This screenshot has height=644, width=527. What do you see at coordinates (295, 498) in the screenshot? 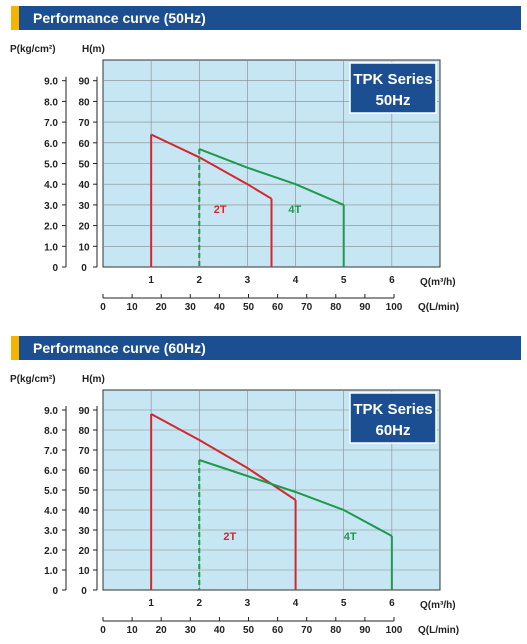
I see `curve-4t` at bounding box center [295, 498].